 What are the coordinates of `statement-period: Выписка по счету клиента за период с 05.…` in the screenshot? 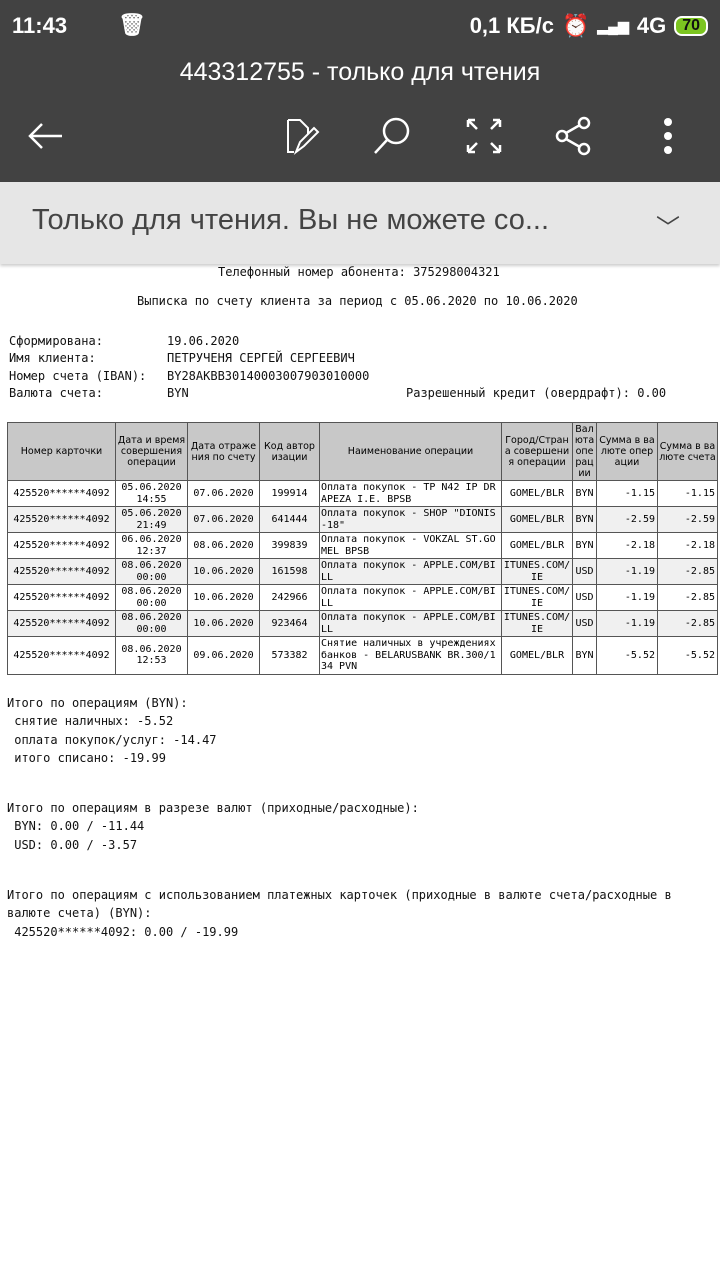 It's located at (357, 301).